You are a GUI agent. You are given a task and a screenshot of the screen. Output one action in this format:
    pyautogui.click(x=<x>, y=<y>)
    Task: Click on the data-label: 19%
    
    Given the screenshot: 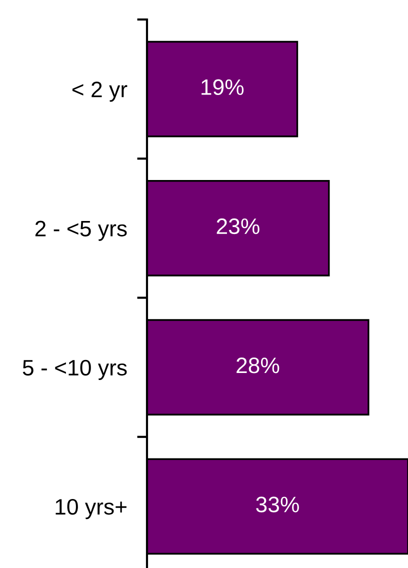 What is the action you would take?
    pyautogui.click(x=223, y=87)
    